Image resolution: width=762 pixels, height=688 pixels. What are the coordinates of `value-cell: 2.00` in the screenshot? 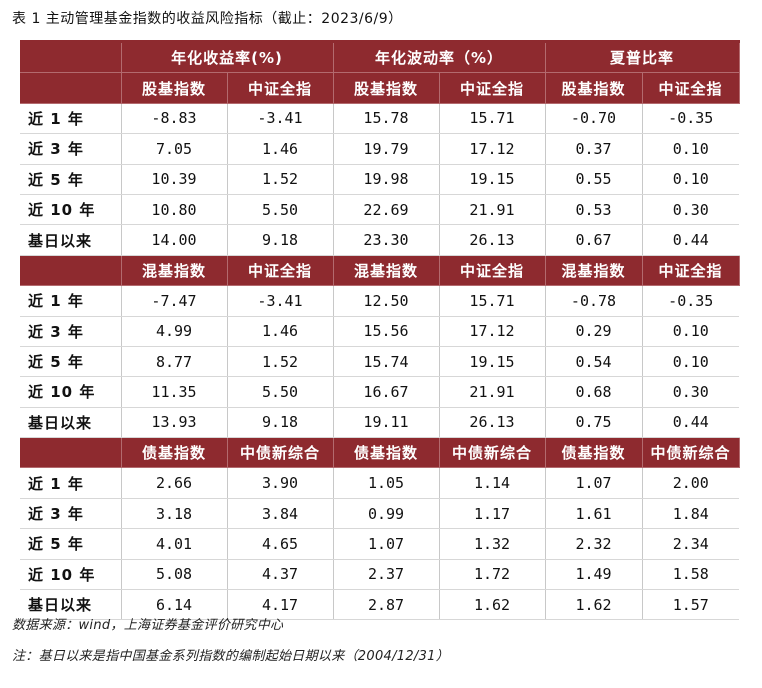 It's located at (691, 483).